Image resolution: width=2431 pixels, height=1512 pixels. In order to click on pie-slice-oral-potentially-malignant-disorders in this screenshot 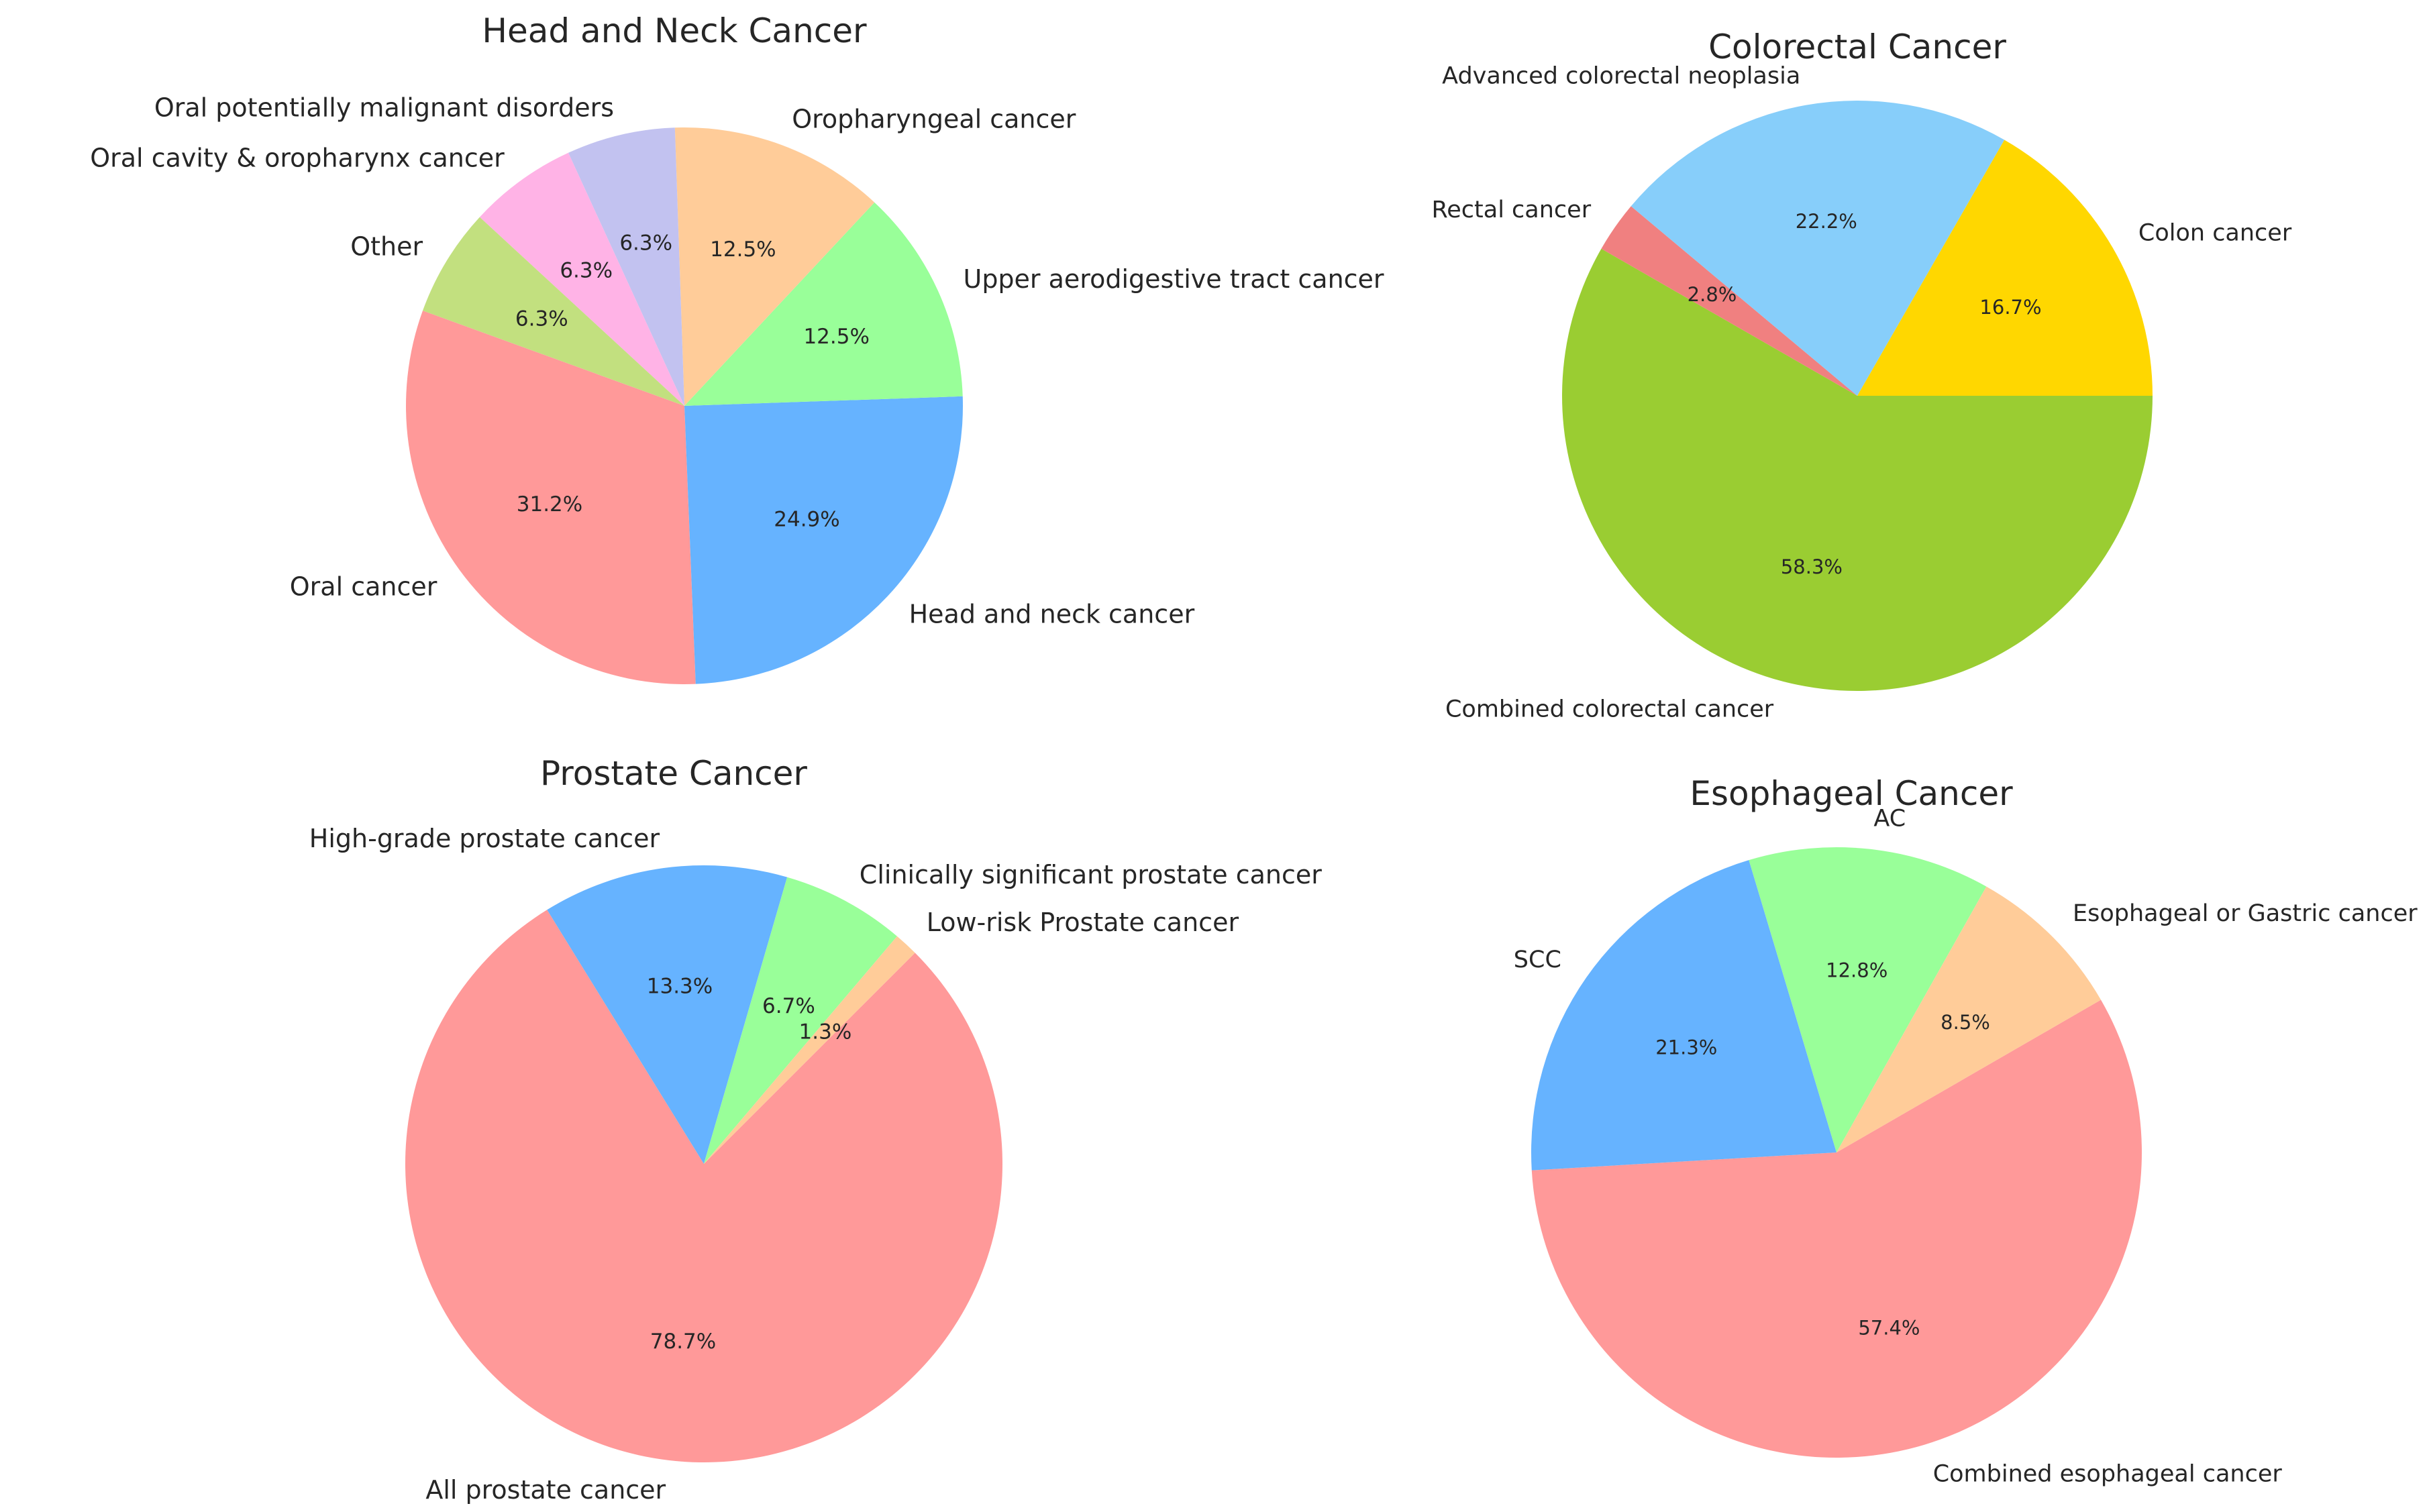, I will do `click(626, 267)`.